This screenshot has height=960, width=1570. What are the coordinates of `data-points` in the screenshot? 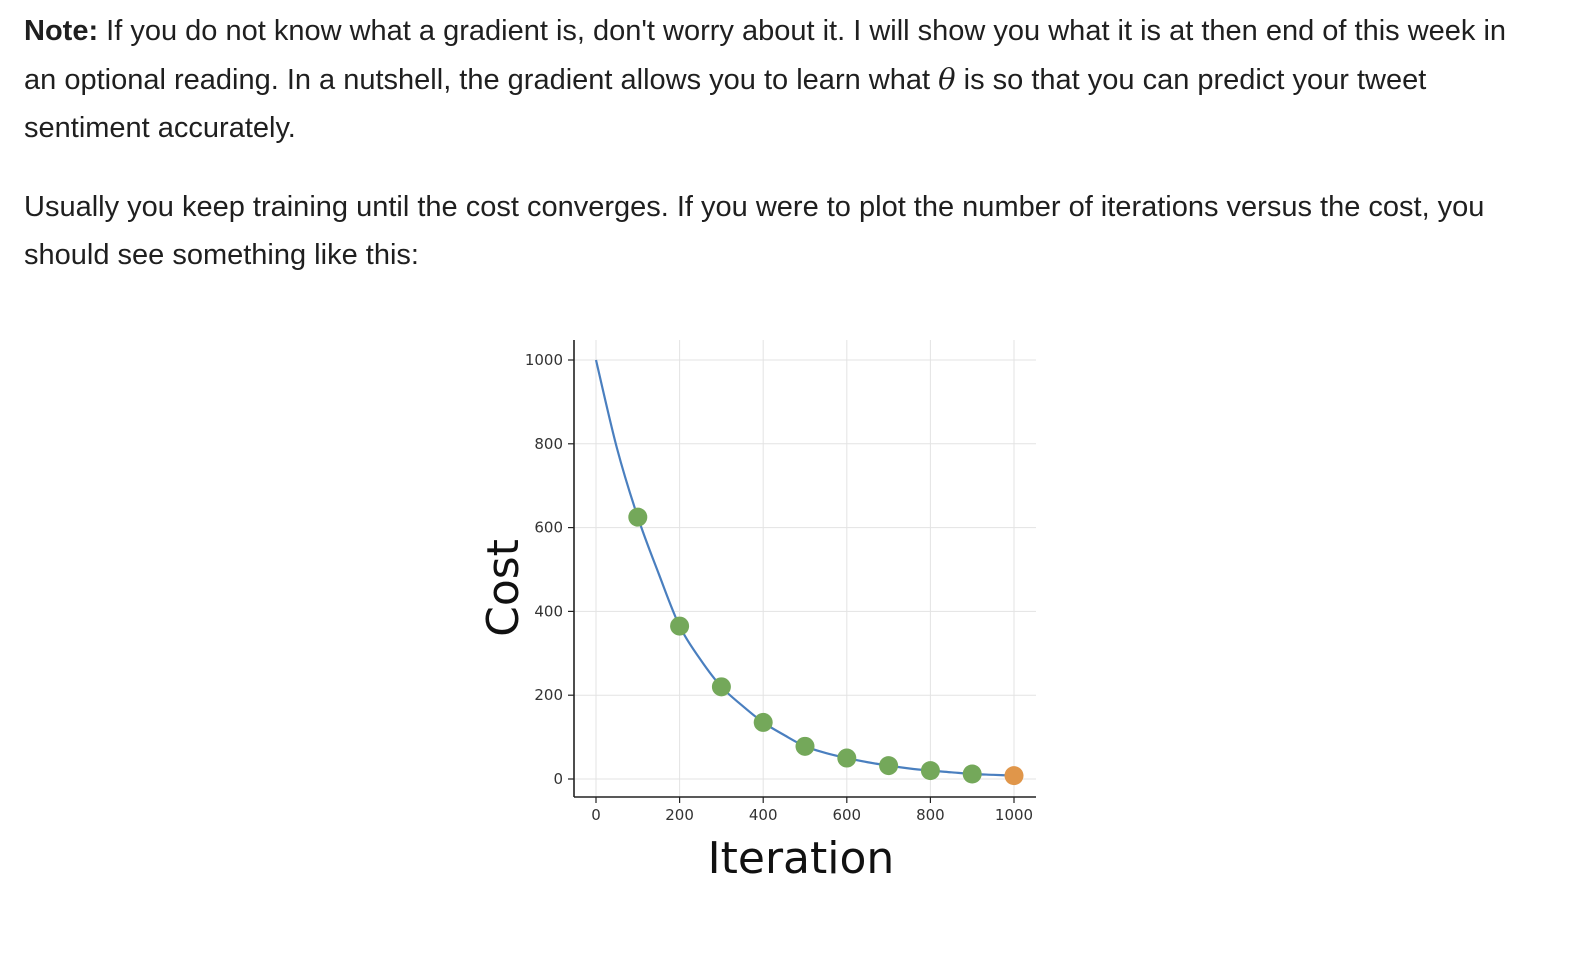 It's located at (826, 646).